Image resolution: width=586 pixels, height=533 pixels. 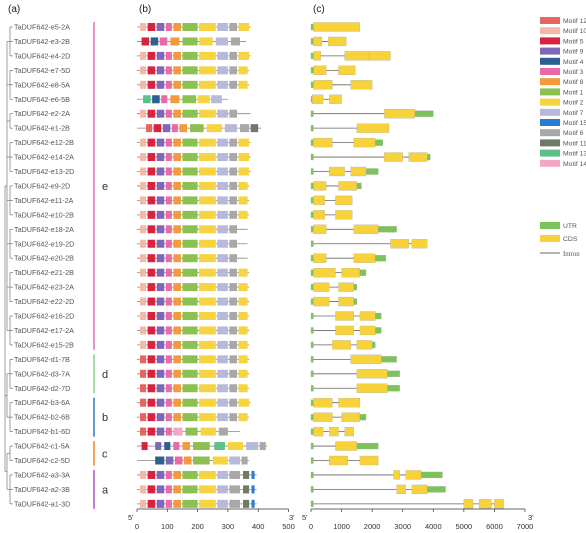 I want to click on gene-name: TaDUF642-e4-2D, so click(x=42, y=55).